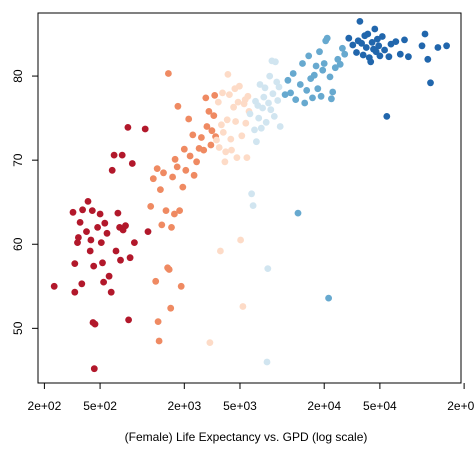  Describe the element at coordinates (24, 202) in the screenshot. I see `y-axis: 50 60 70 80` at that location.